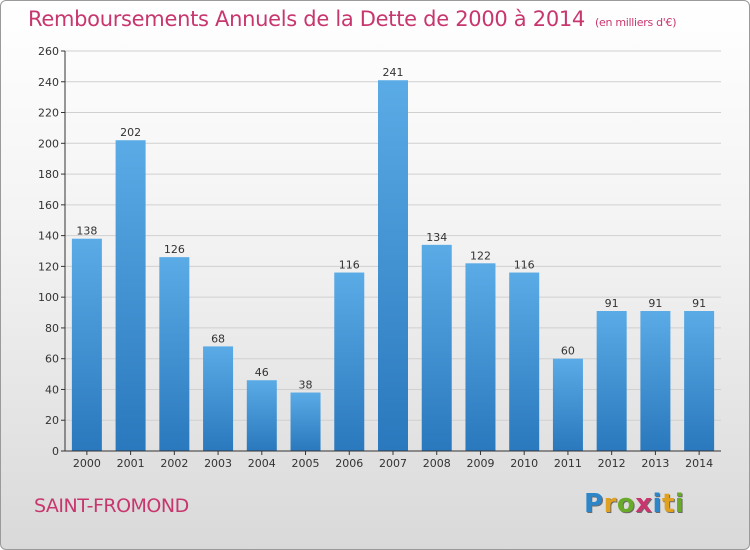  What do you see at coordinates (610, 504) in the screenshot?
I see `logo-letter: r` at bounding box center [610, 504].